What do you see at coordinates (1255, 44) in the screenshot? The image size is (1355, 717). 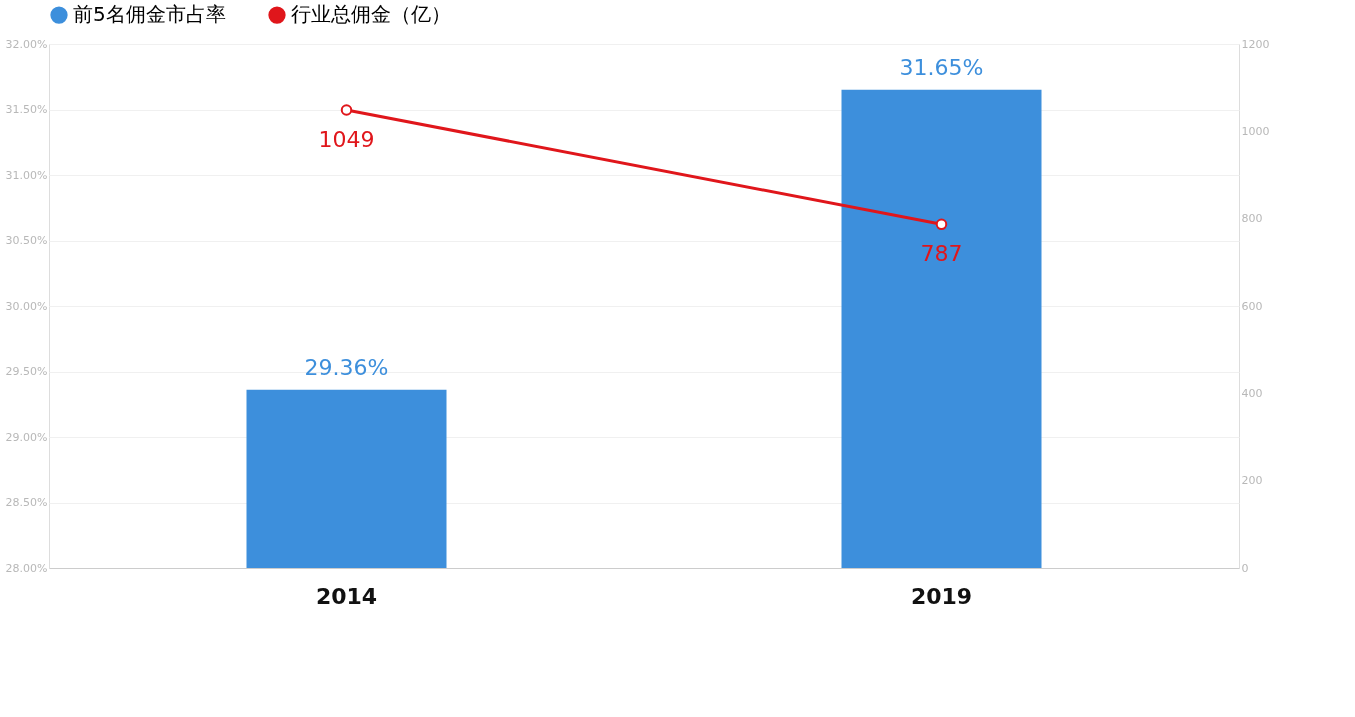 I see `y2-tick-label: 1200` at bounding box center [1255, 44].